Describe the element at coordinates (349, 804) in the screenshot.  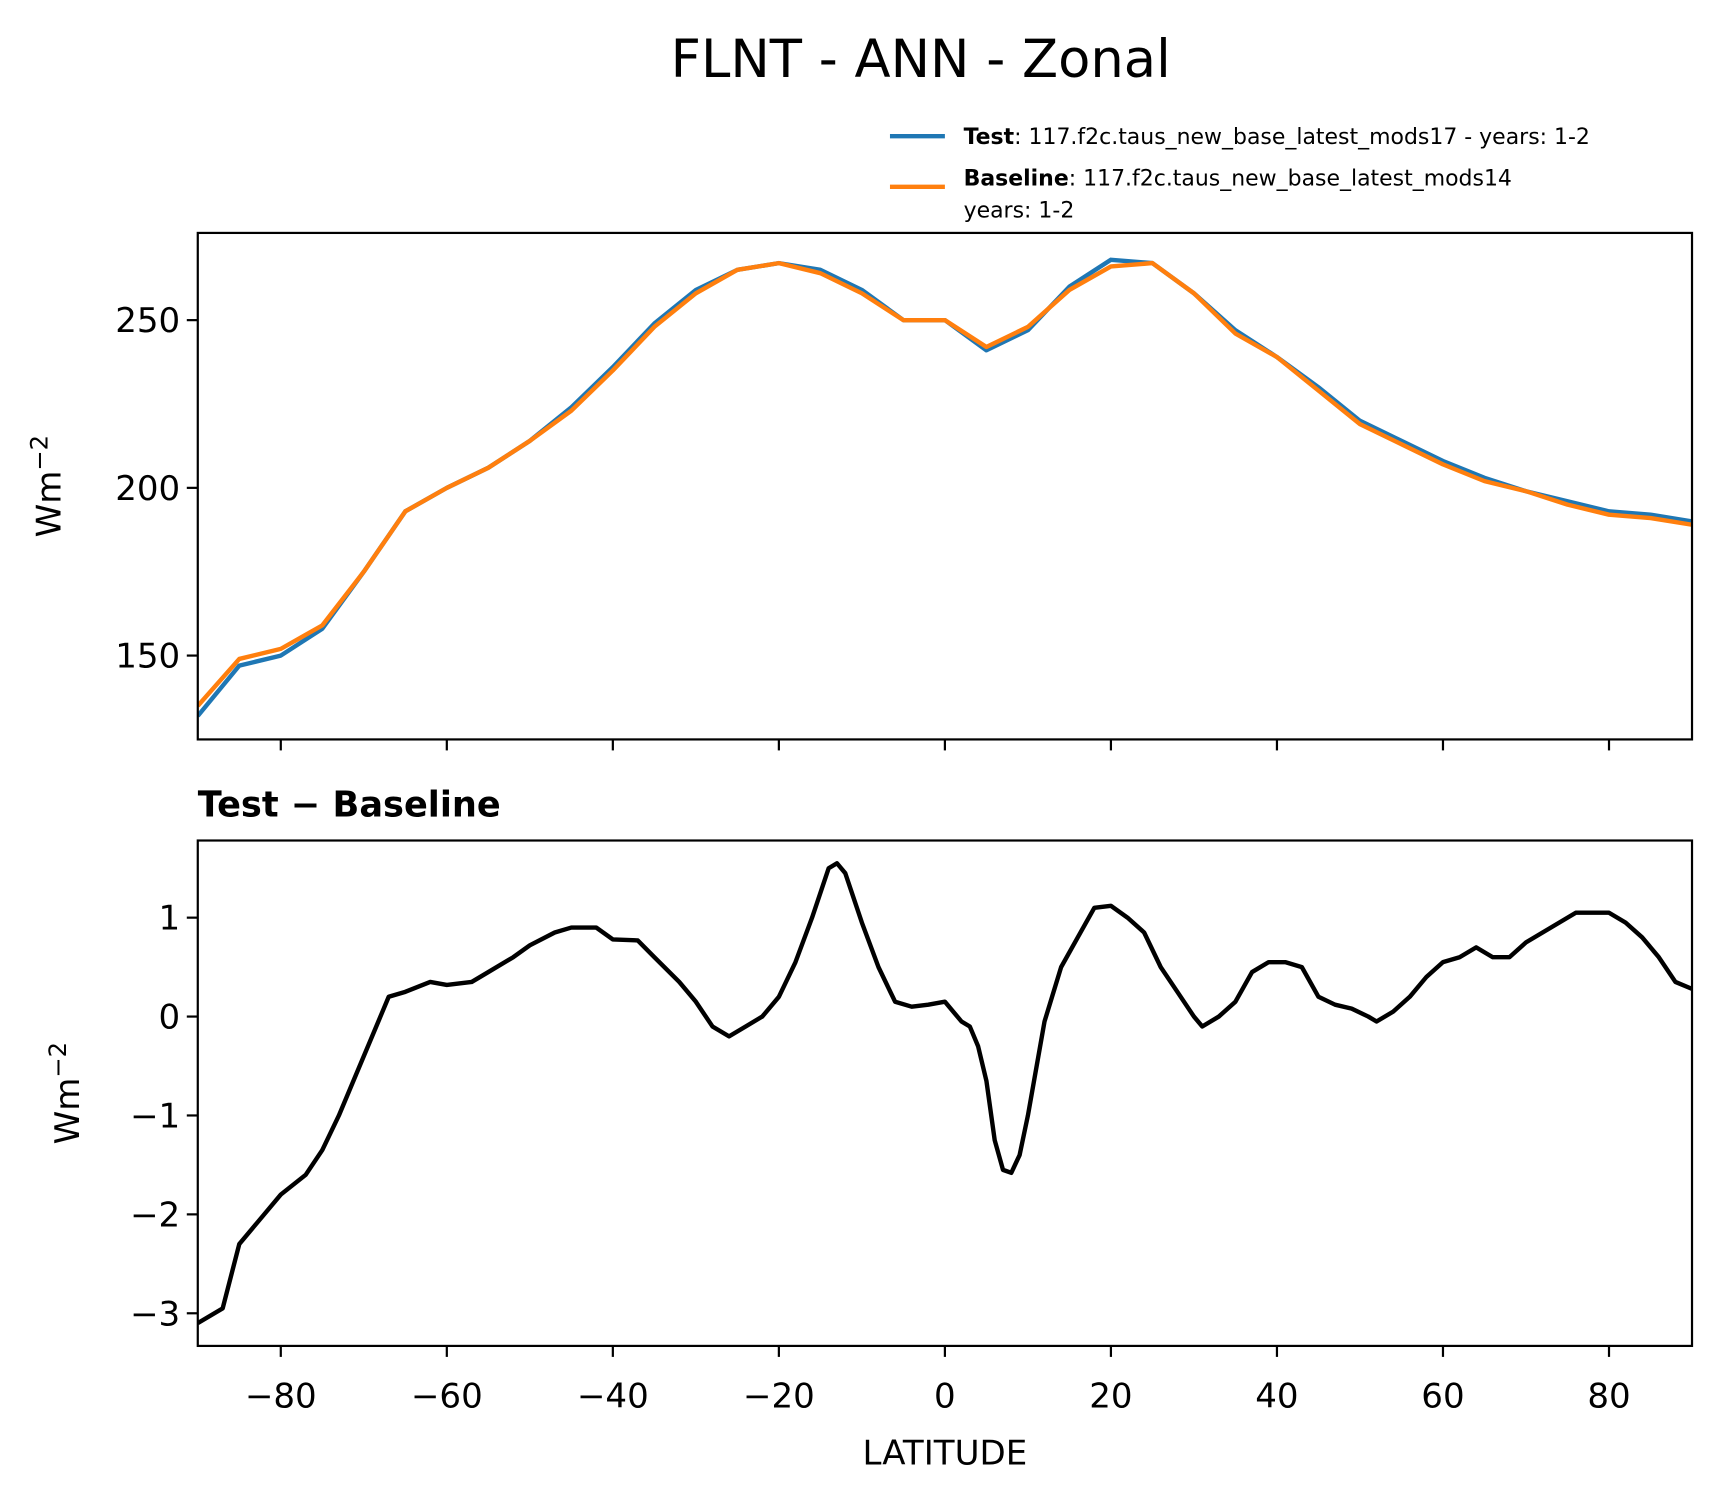
I see `subplot-title: Test − Baseline` at that location.